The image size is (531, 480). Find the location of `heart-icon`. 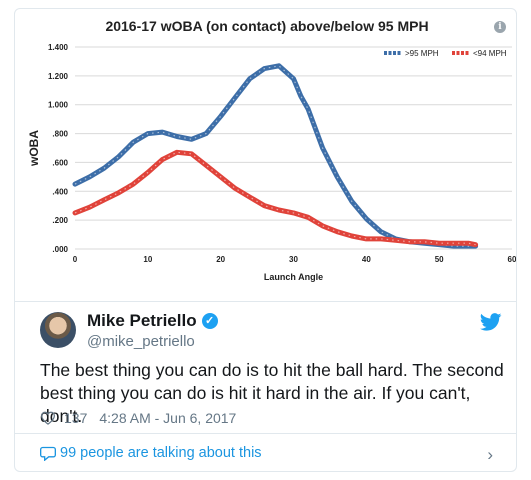

heart-icon is located at coordinates (48, 418).